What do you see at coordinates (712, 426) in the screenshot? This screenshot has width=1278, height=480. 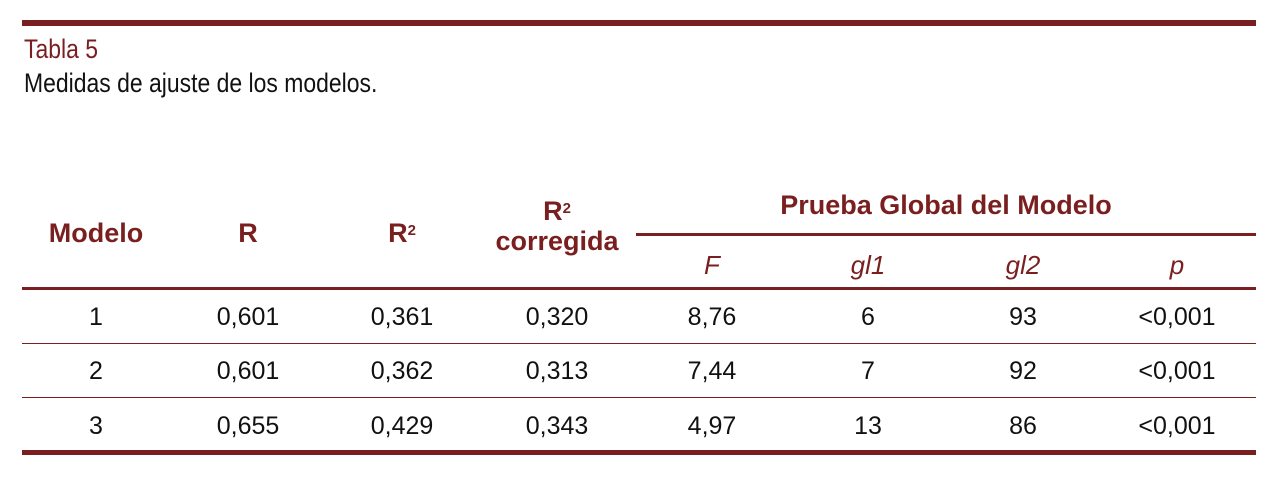 I see `table-cell: 4,97` at bounding box center [712, 426].